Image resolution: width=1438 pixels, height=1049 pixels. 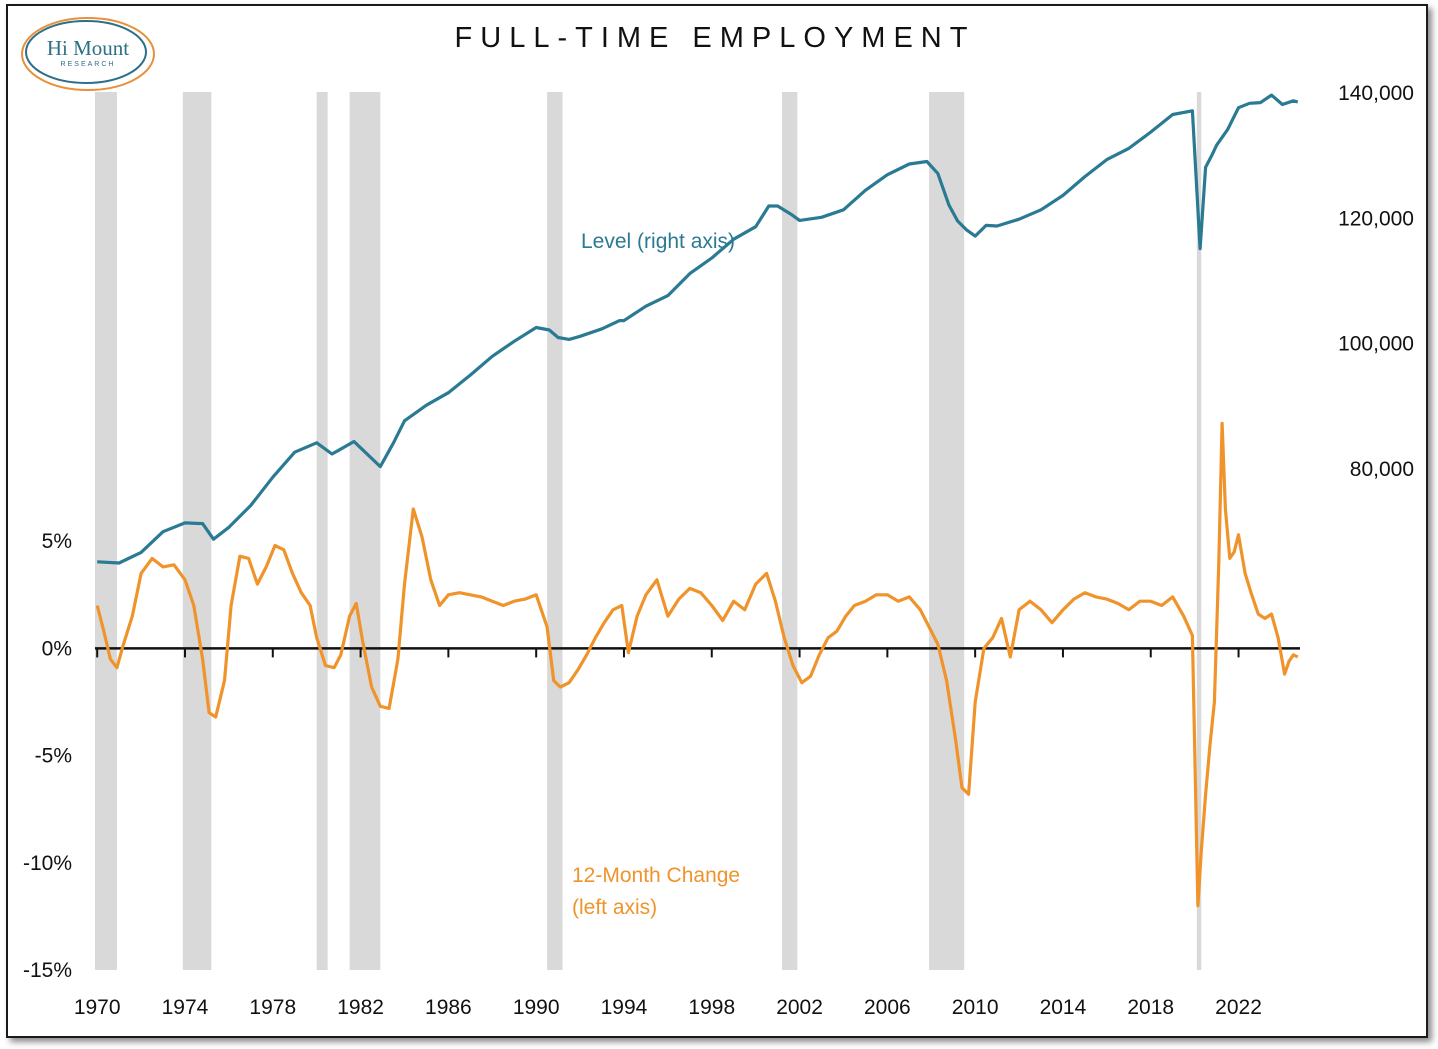 What do you see at coordinates (272, 1007) in the screenshot?
I see `x-tick-label: 1978` at bounding box center [272, 1007].